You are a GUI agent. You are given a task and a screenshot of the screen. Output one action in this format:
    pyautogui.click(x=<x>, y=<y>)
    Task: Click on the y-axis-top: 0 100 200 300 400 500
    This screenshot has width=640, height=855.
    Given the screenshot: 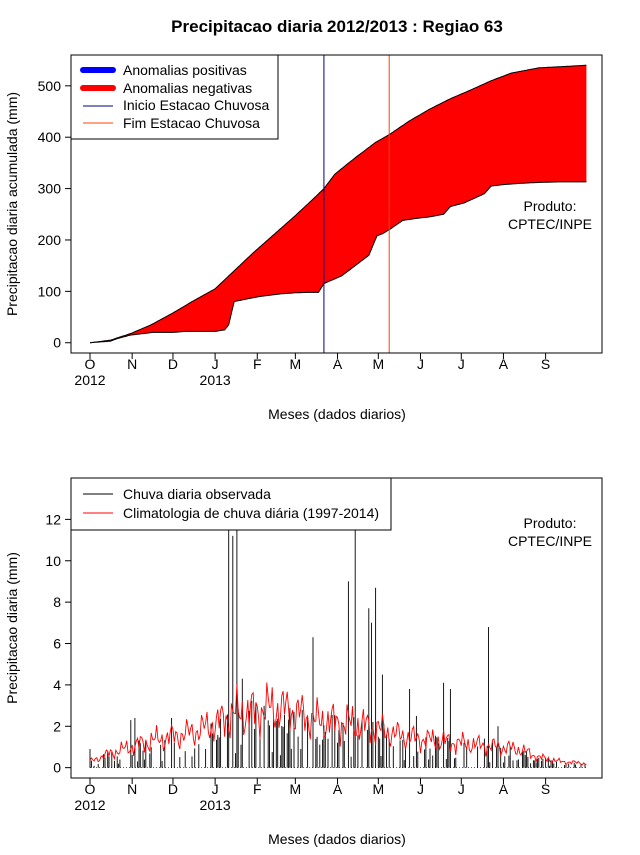 What is the action you would take?
    pyautogui.click(x=55, y=214)
    